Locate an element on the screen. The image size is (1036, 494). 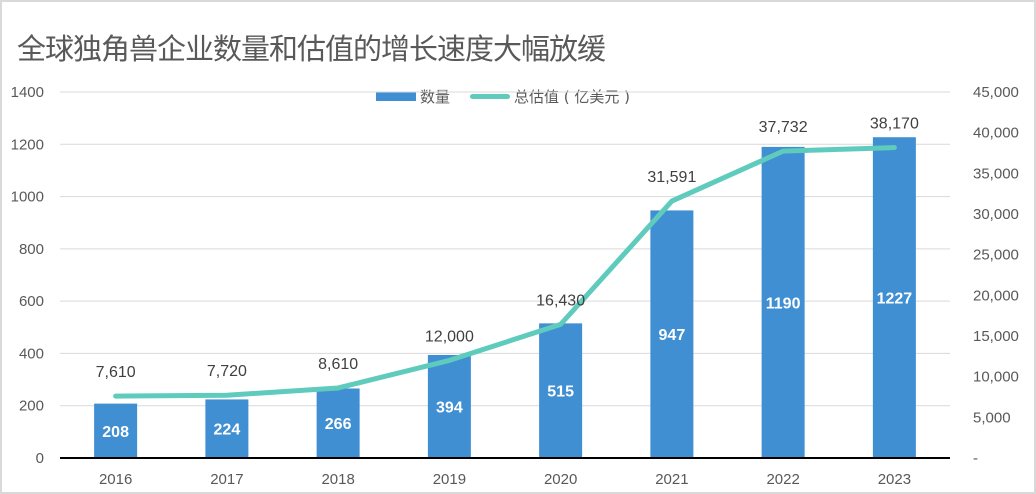
bar-data-label: 947 is located at coordinates (672, 335).